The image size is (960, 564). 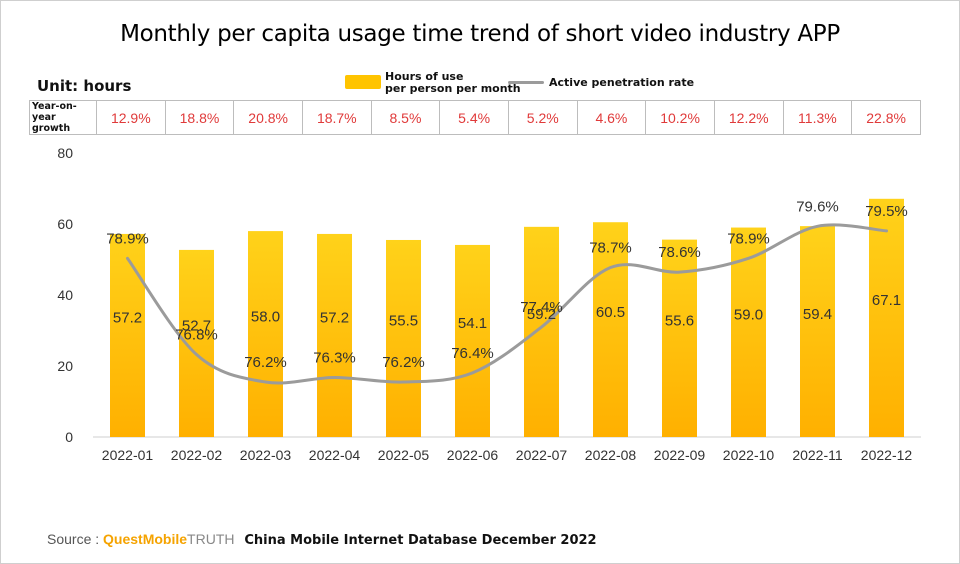 What do you see at coordinates (472, 353) in the screenshot?
I see `line-value-label: 76.4%` at bounding box center [472, 353].